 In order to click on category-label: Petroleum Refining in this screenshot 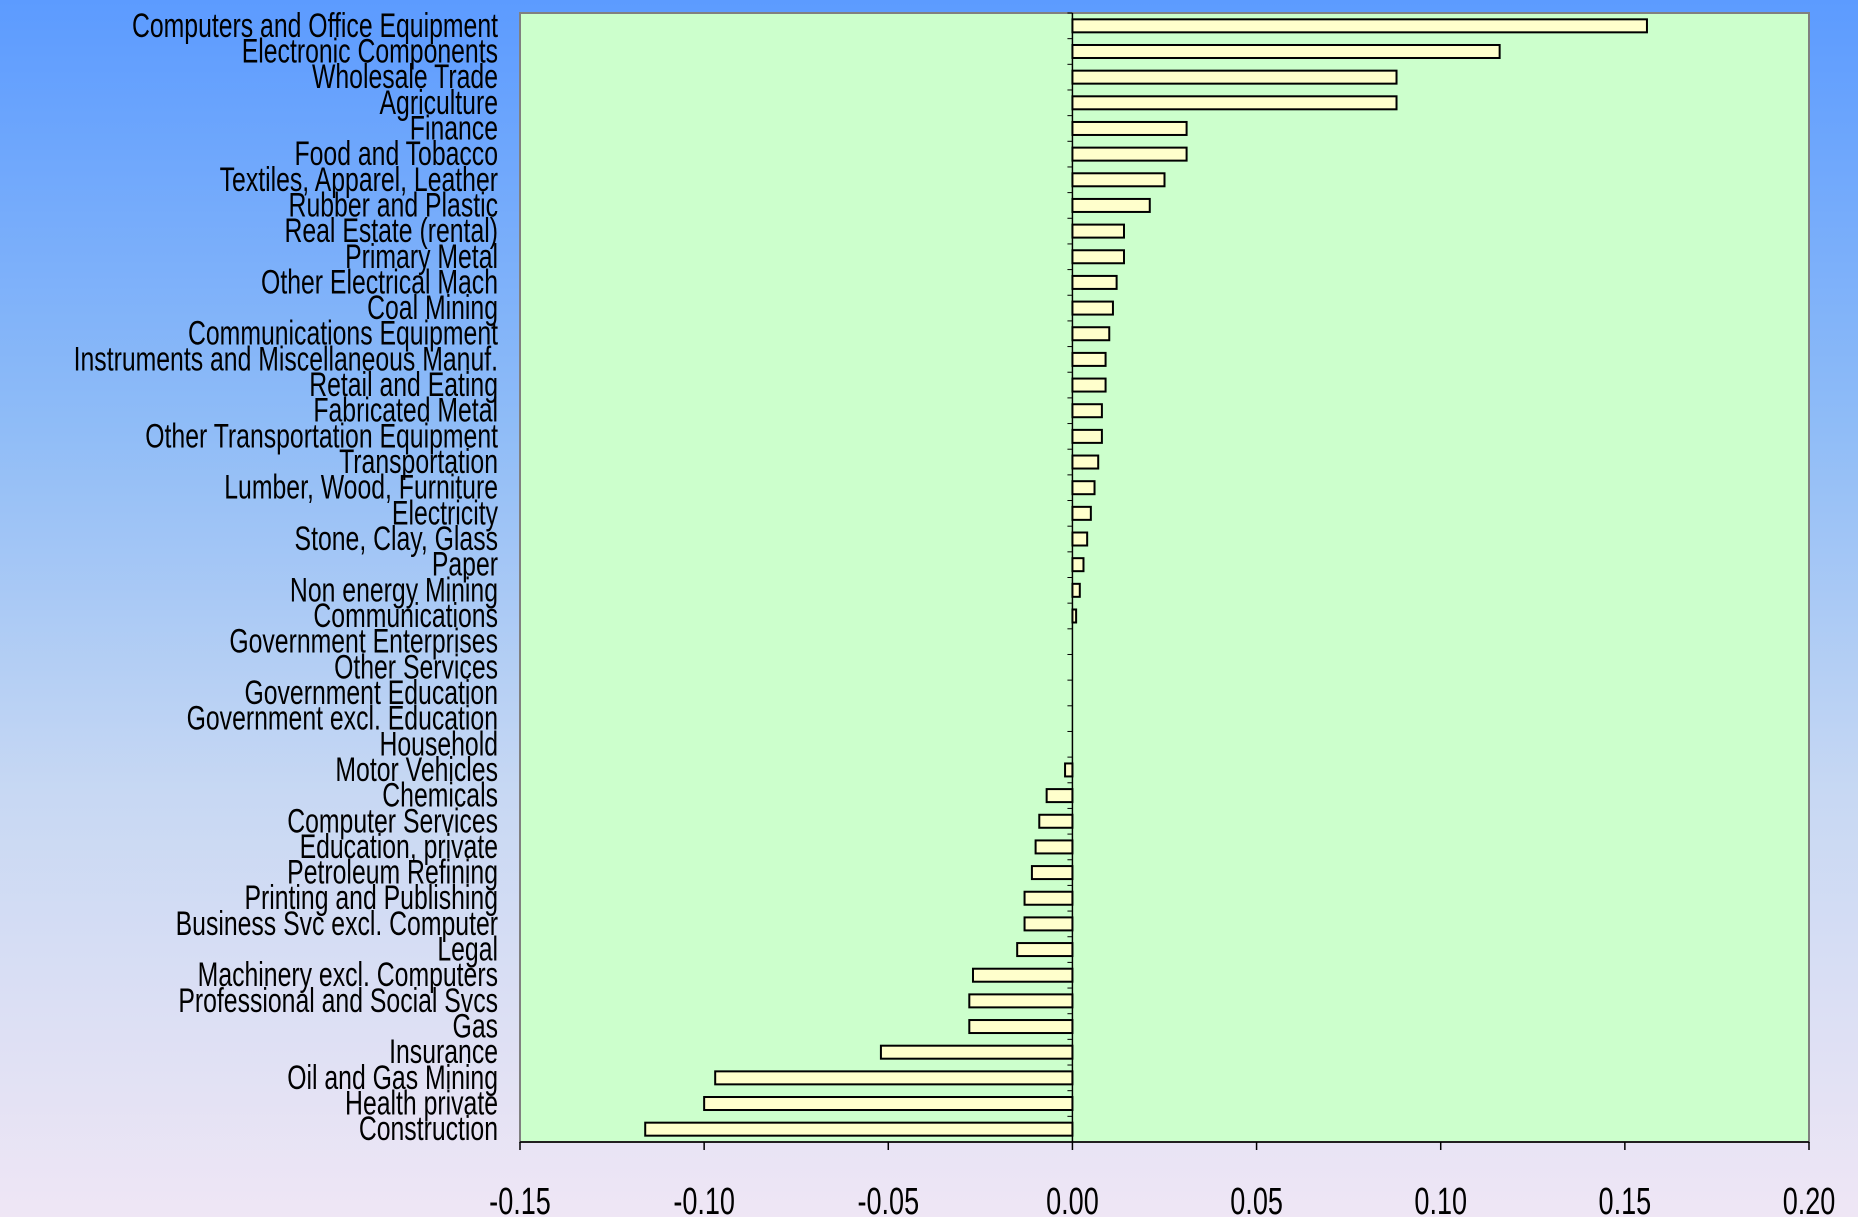, I will do `click(392, 873)`.